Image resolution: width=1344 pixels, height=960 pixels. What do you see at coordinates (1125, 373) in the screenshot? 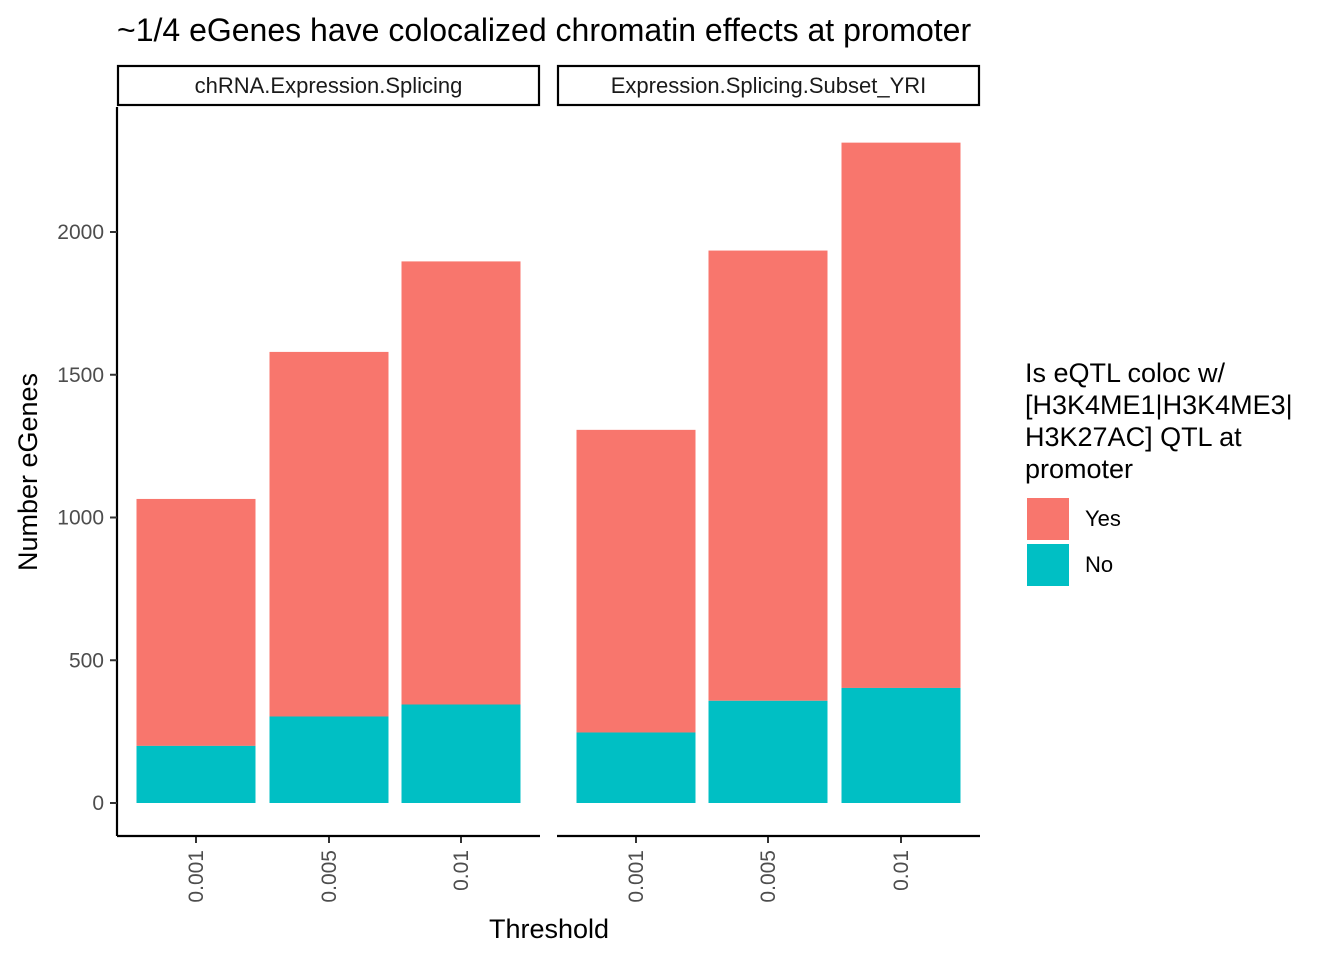
I see `legend-title-line: Is eQTL coloc w/` at bounding box center [1125, 373].